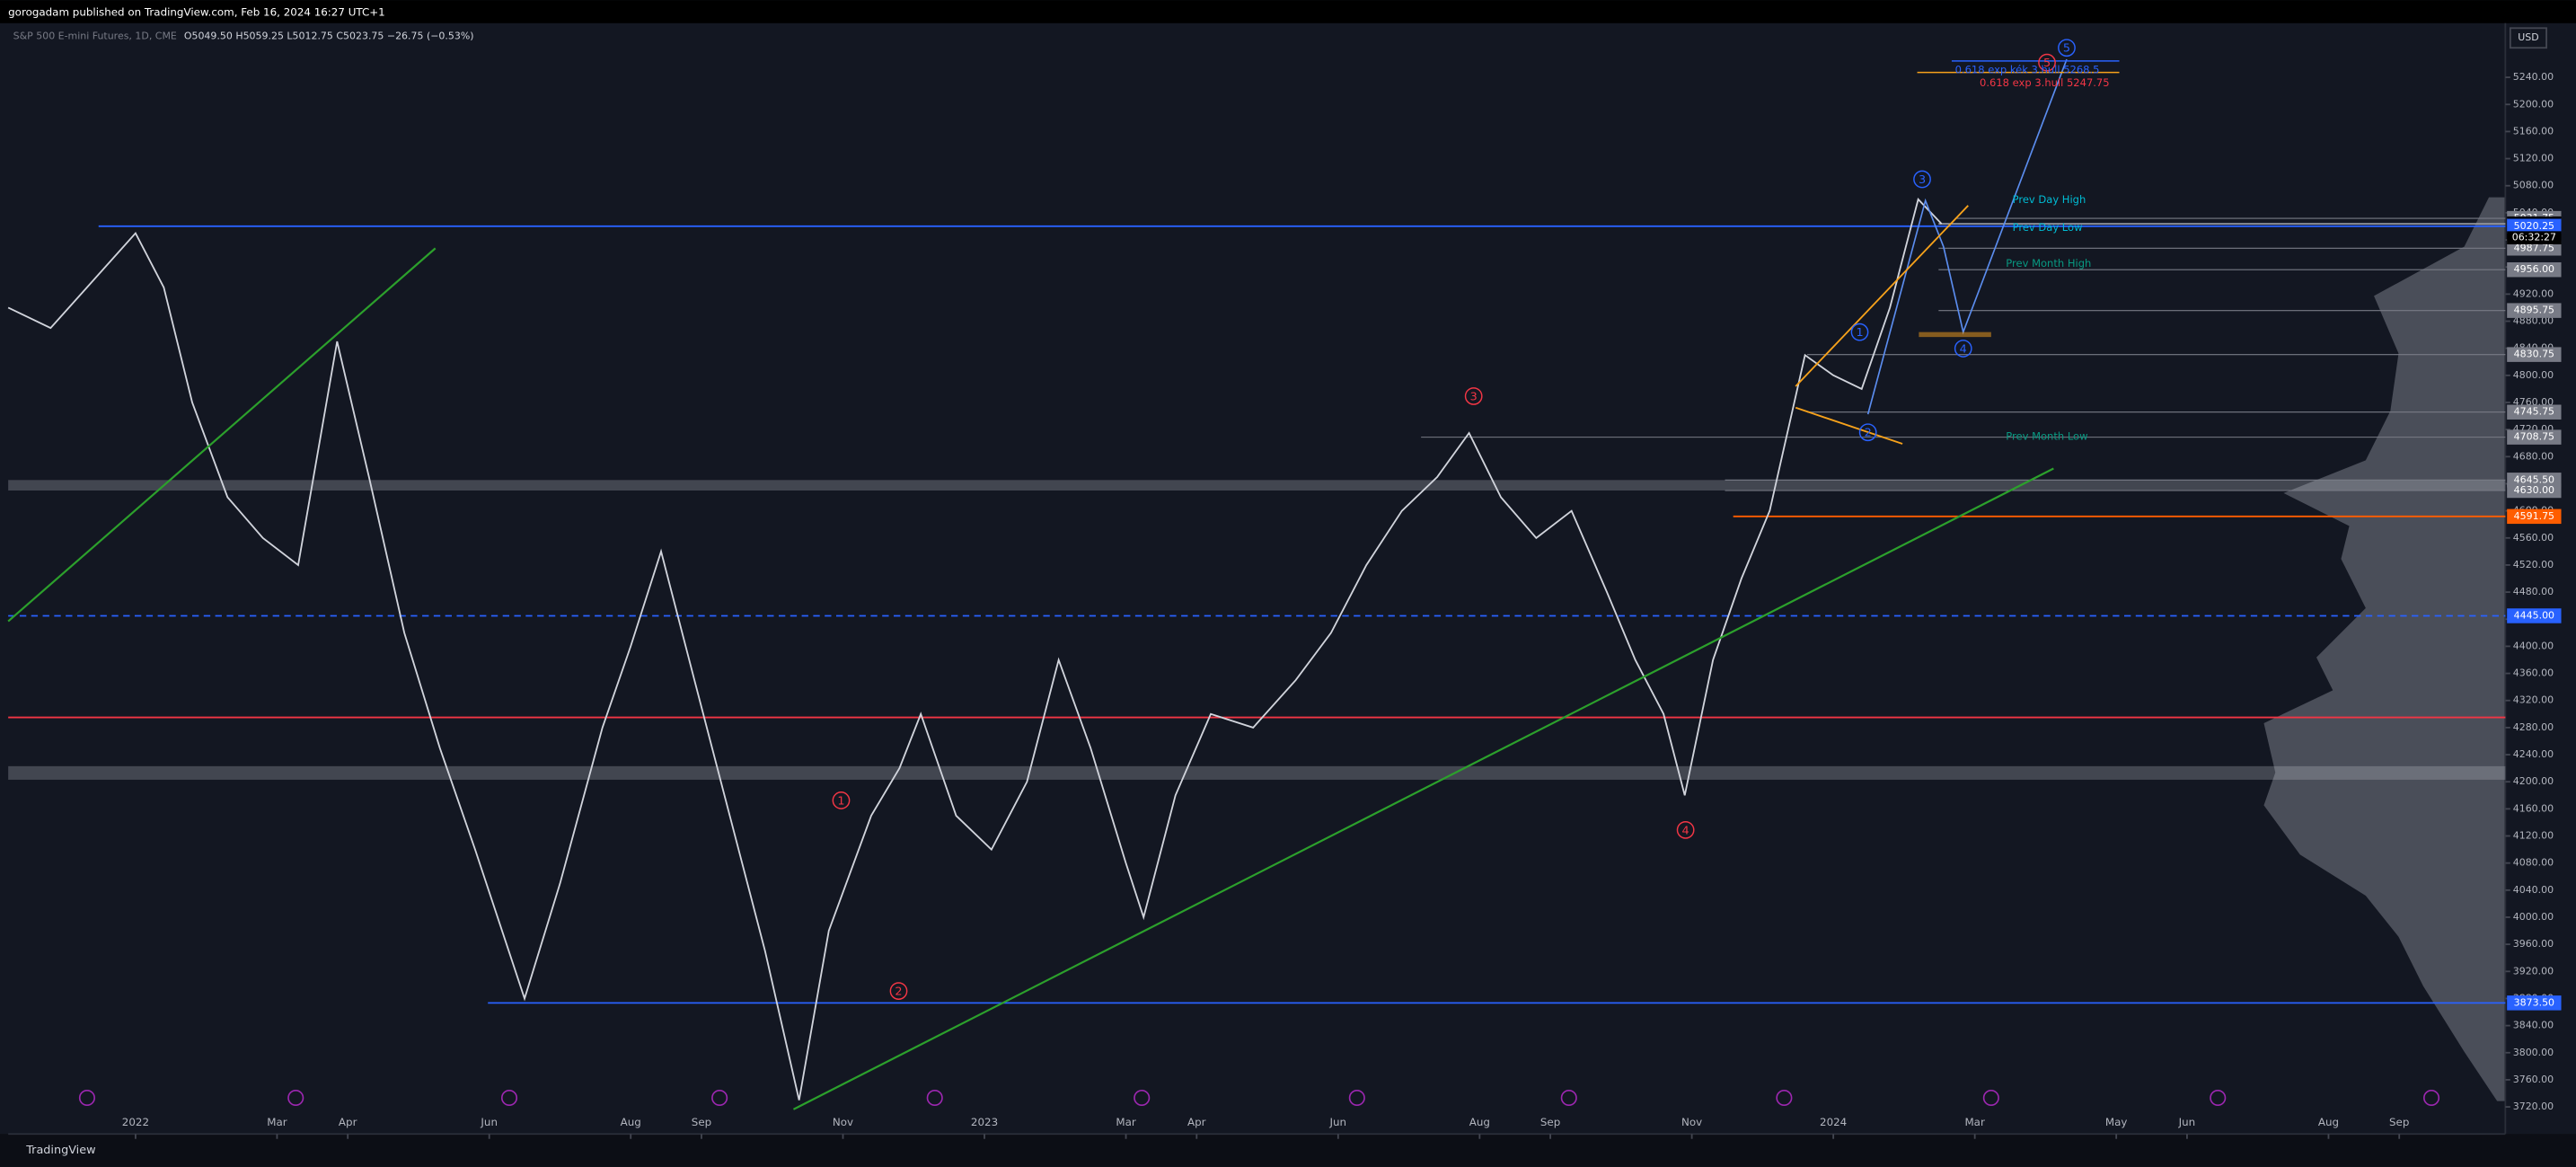  I want to click on price-tag-label: 4745.75, so click(2534, 412).